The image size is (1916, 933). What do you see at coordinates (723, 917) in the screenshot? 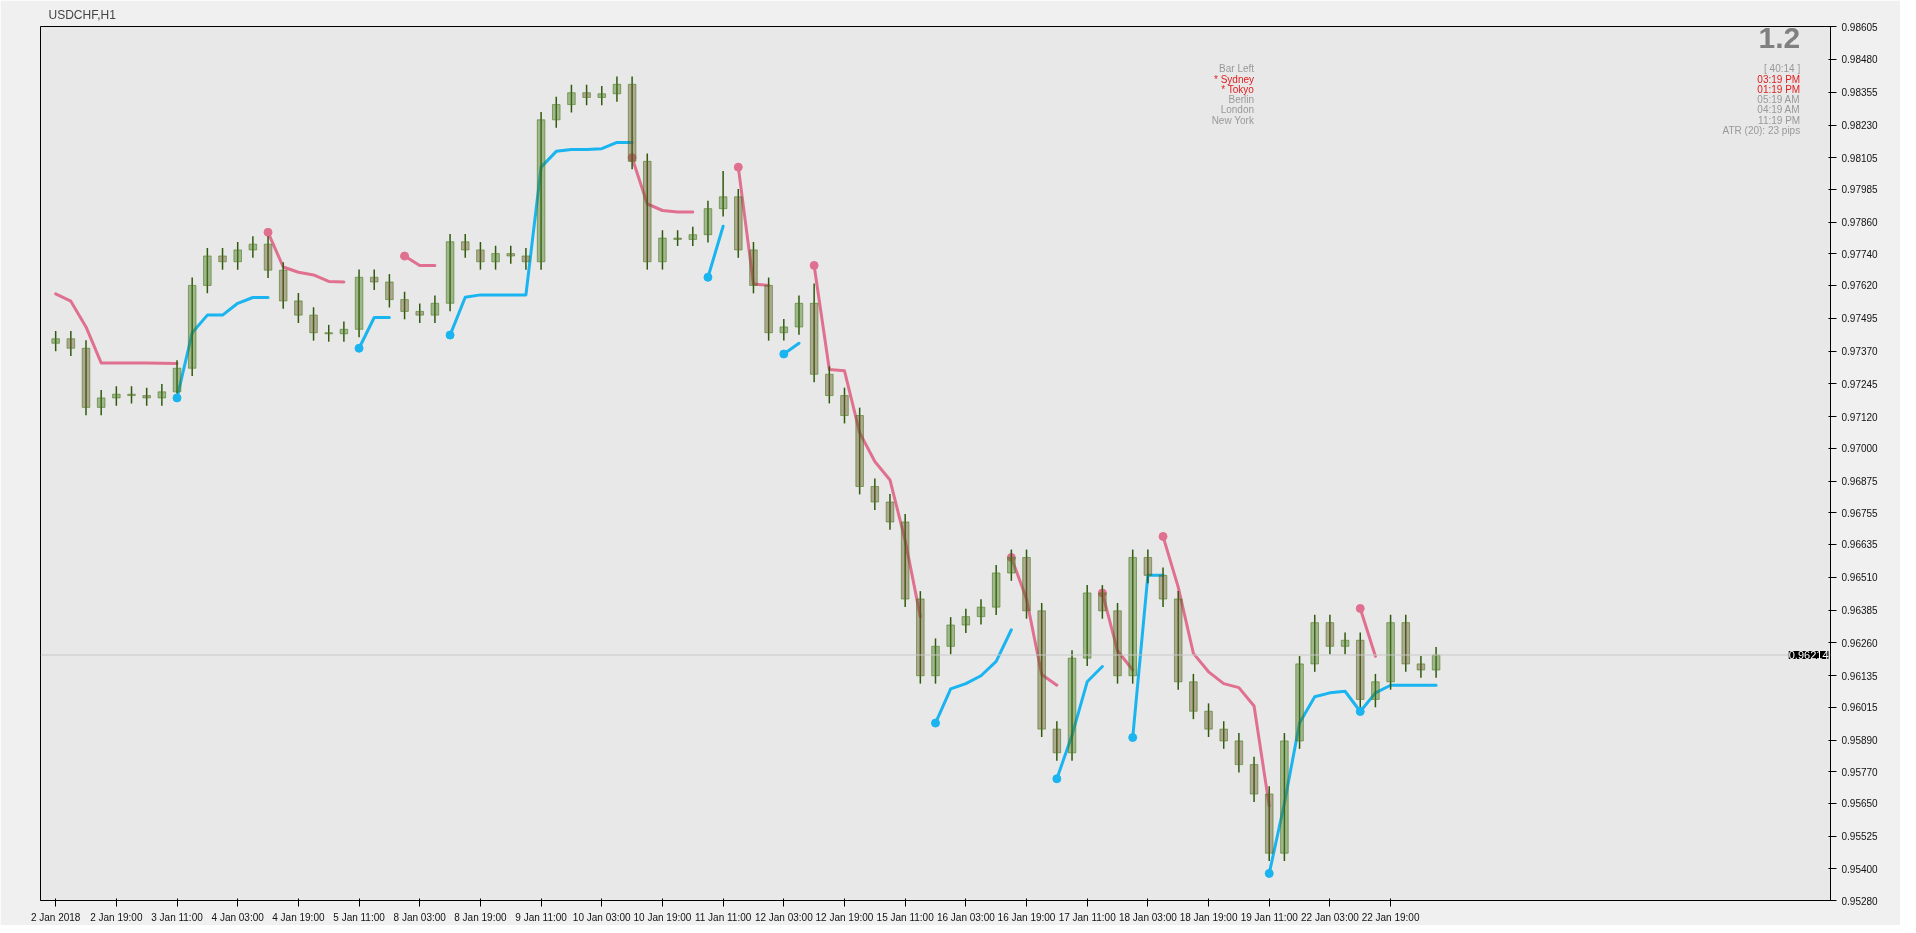
I see `x-tick-label: 11 Jan 11:00` at bounding box center [723, 917].